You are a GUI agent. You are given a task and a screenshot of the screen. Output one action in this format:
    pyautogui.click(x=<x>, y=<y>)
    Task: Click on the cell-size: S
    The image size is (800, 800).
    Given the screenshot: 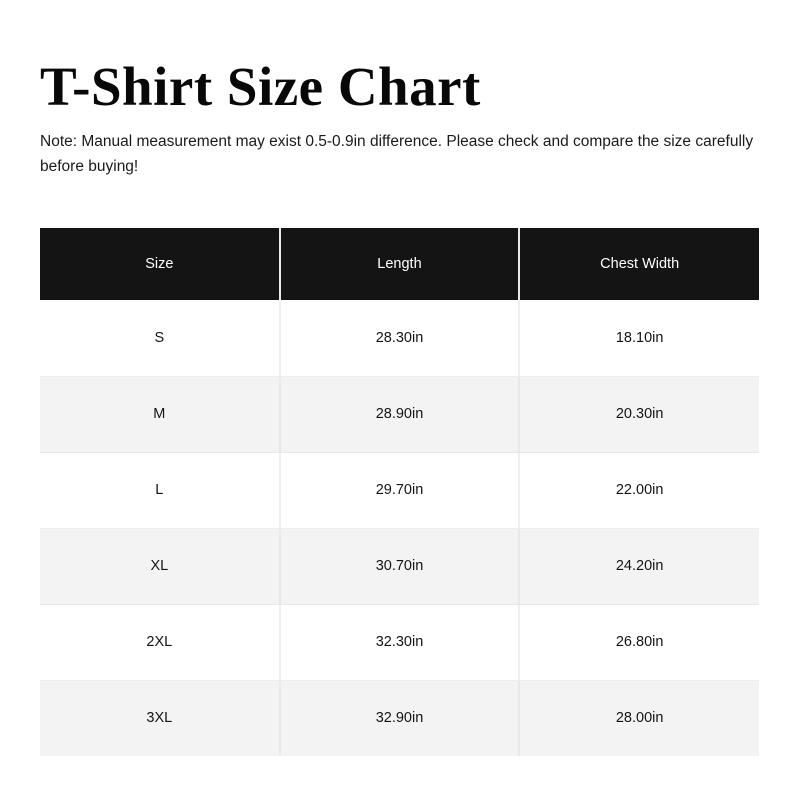 What is the action you would take?
    pyautogui.click(x=160, y=338)
    